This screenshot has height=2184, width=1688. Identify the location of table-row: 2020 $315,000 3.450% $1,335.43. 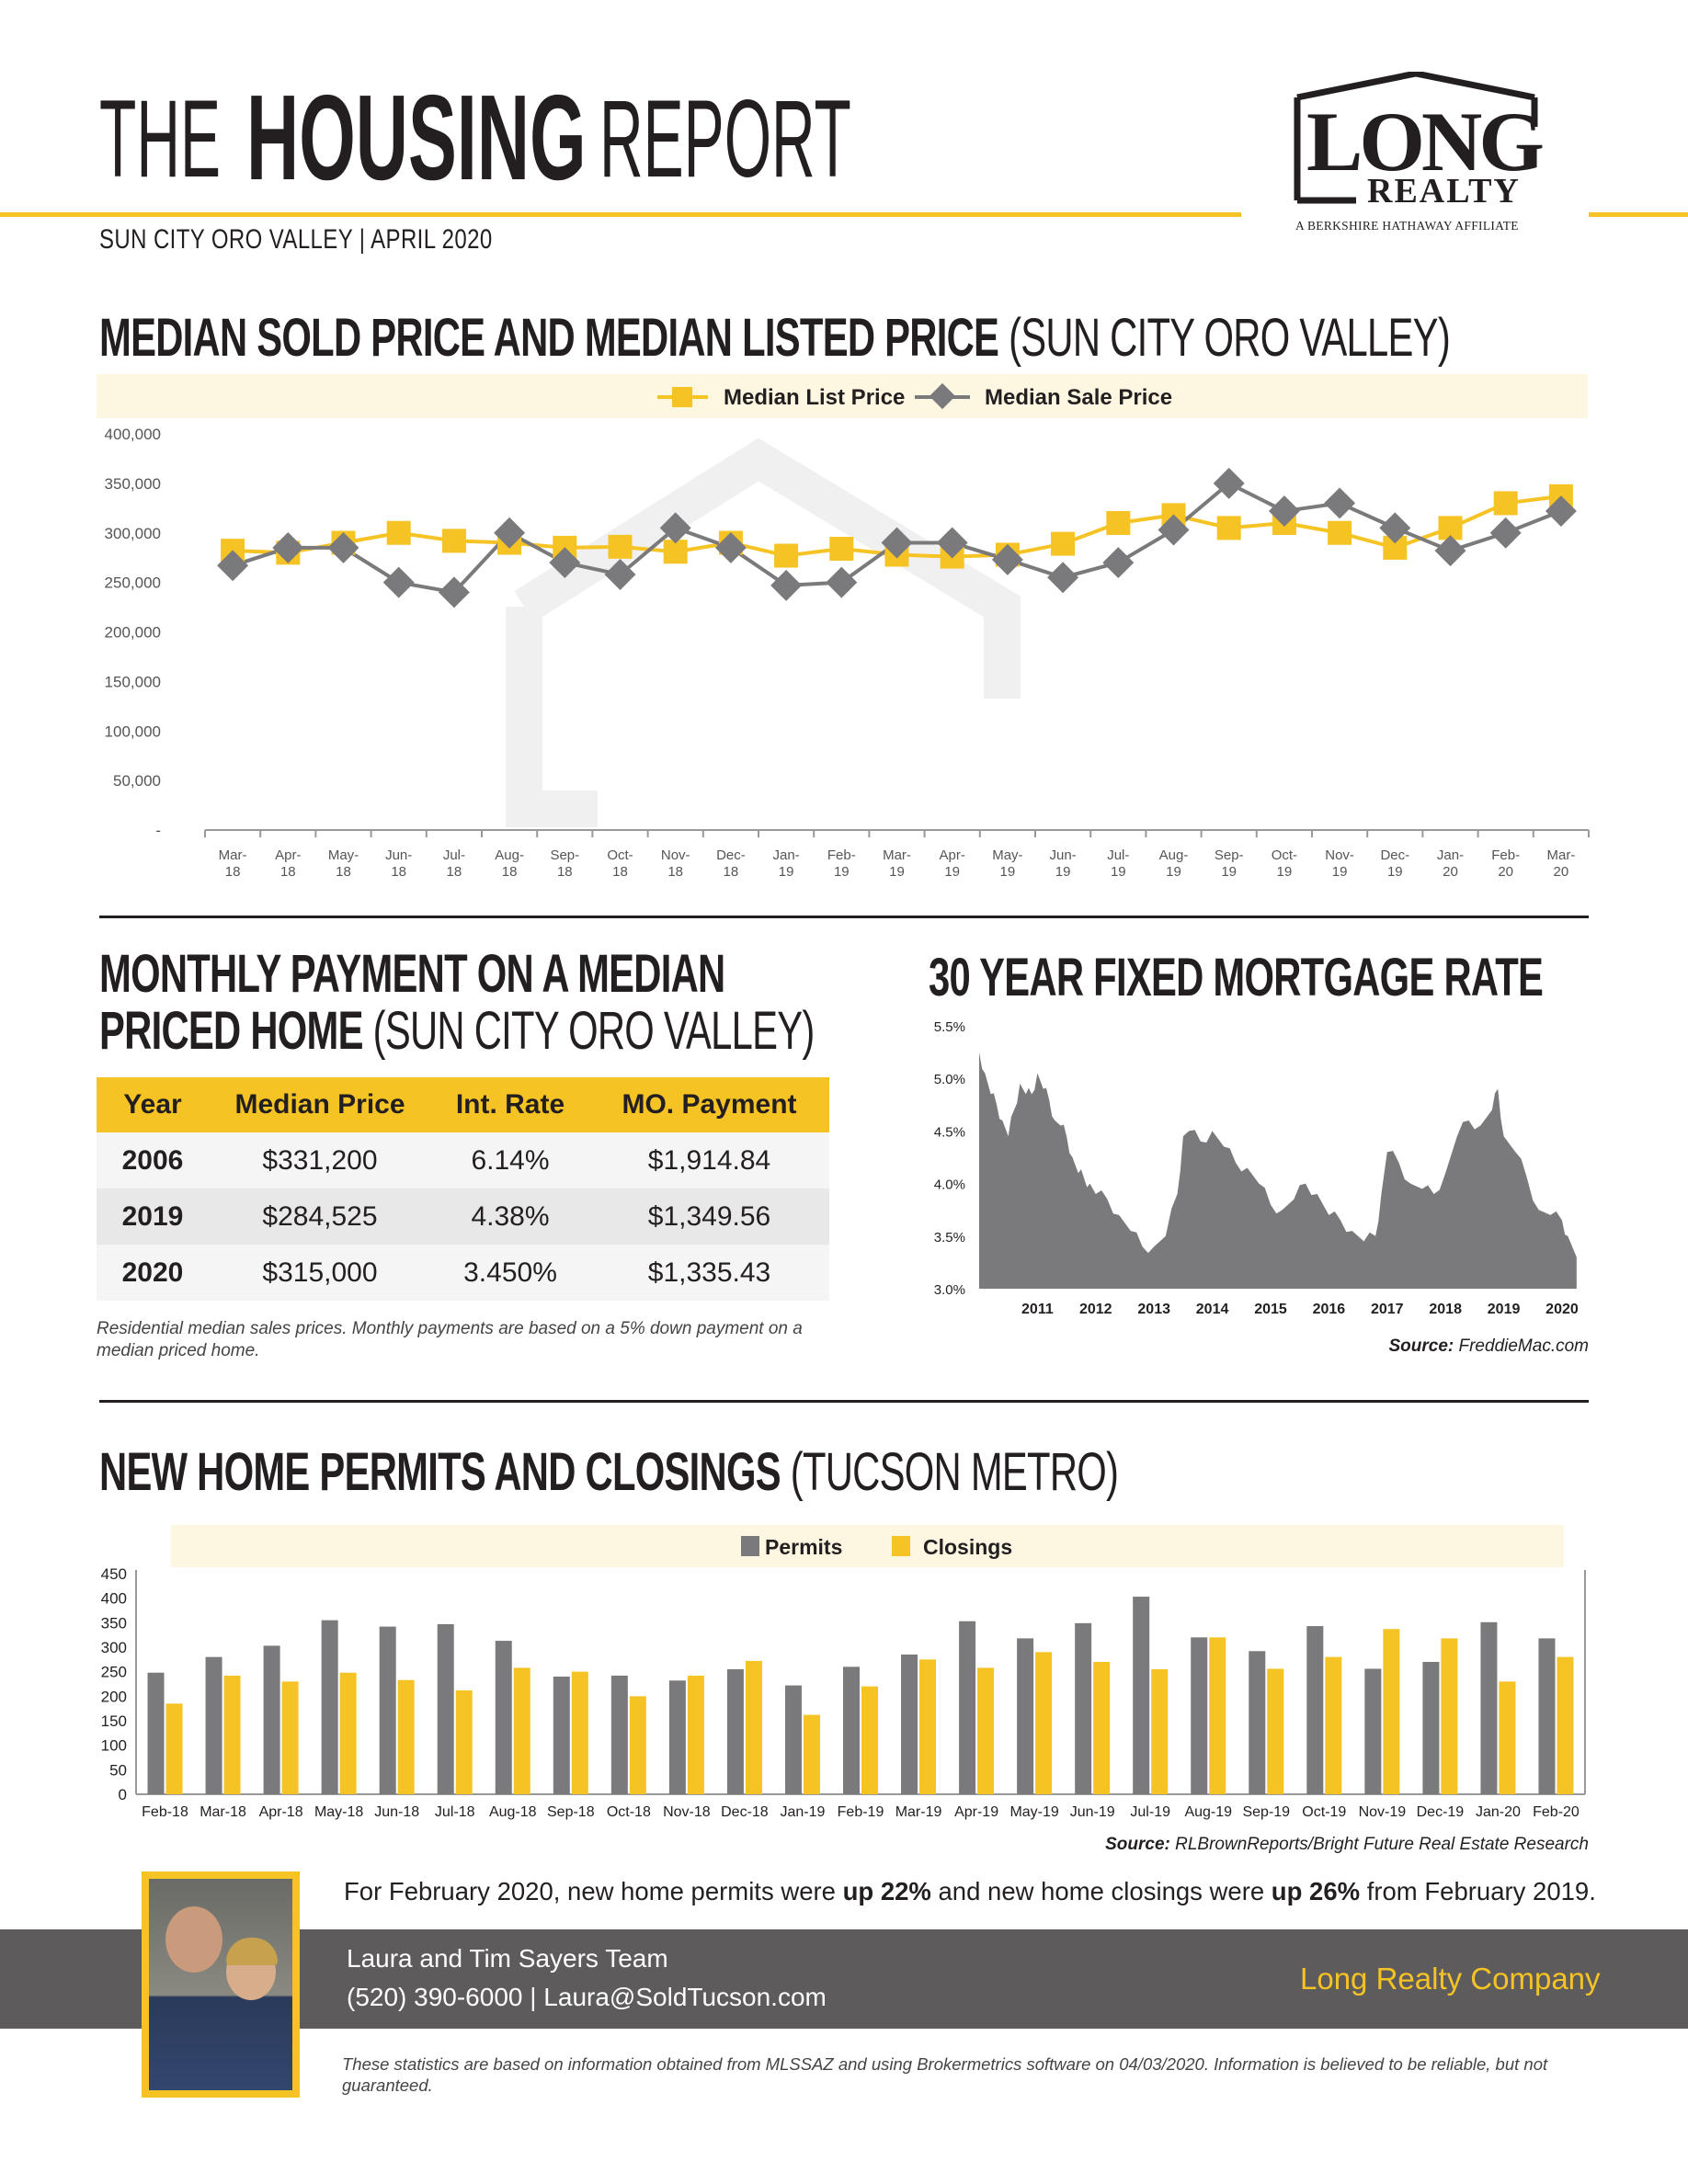
(463, 1273).